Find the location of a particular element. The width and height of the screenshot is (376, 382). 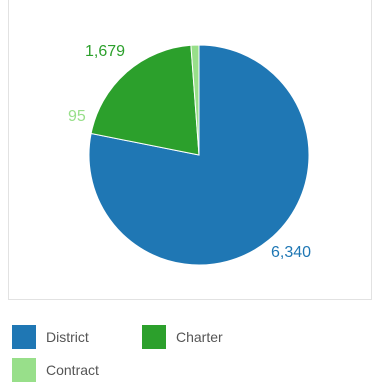

legend-label-contract: Contract is located at coordinates (72, 370).